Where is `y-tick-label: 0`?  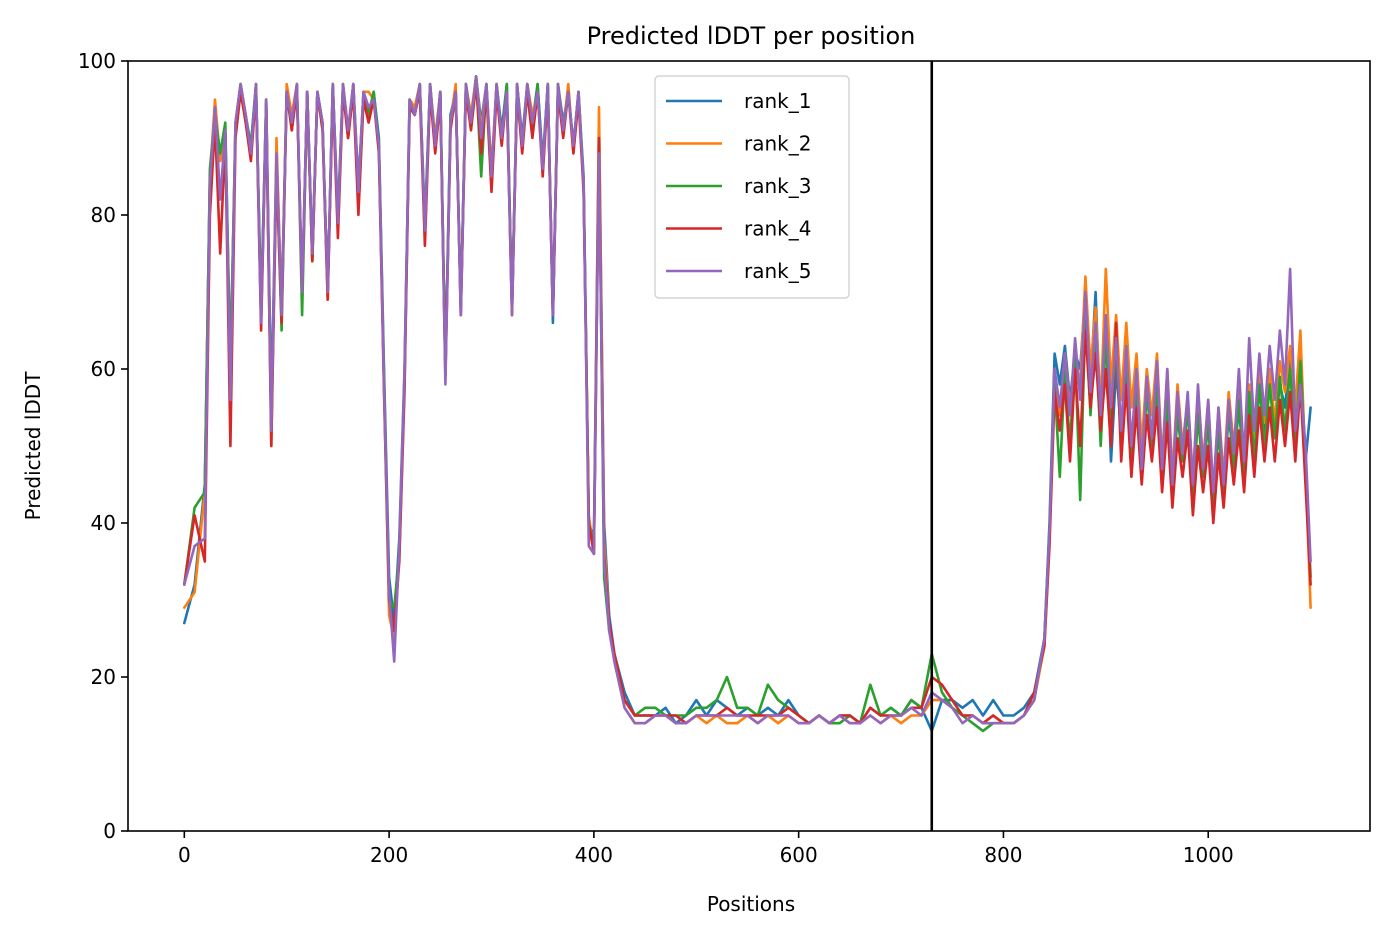
y-tick-label: 0 is located at coordinates (109, 831).